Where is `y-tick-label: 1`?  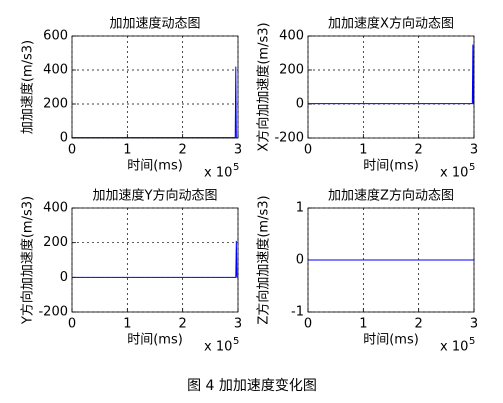
y-tick-label: 1 is located at coordinates (300, 208).